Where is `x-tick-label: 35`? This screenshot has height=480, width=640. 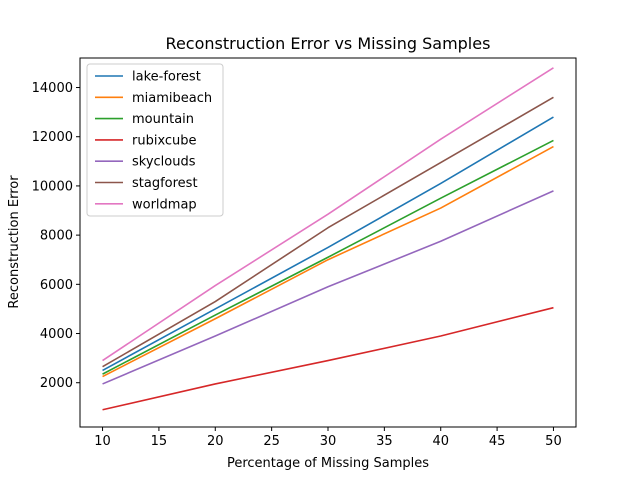 x-tick-label: 35 is located at coordinates (384, 441).